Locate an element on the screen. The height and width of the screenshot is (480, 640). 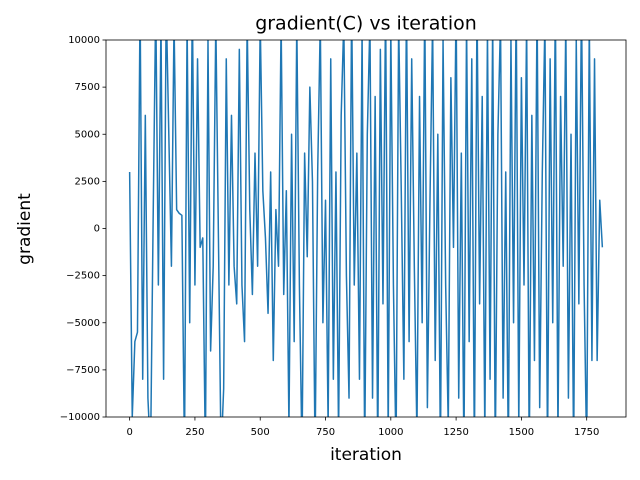
x-axis-label: iteration is located at coordinates (366, 455).